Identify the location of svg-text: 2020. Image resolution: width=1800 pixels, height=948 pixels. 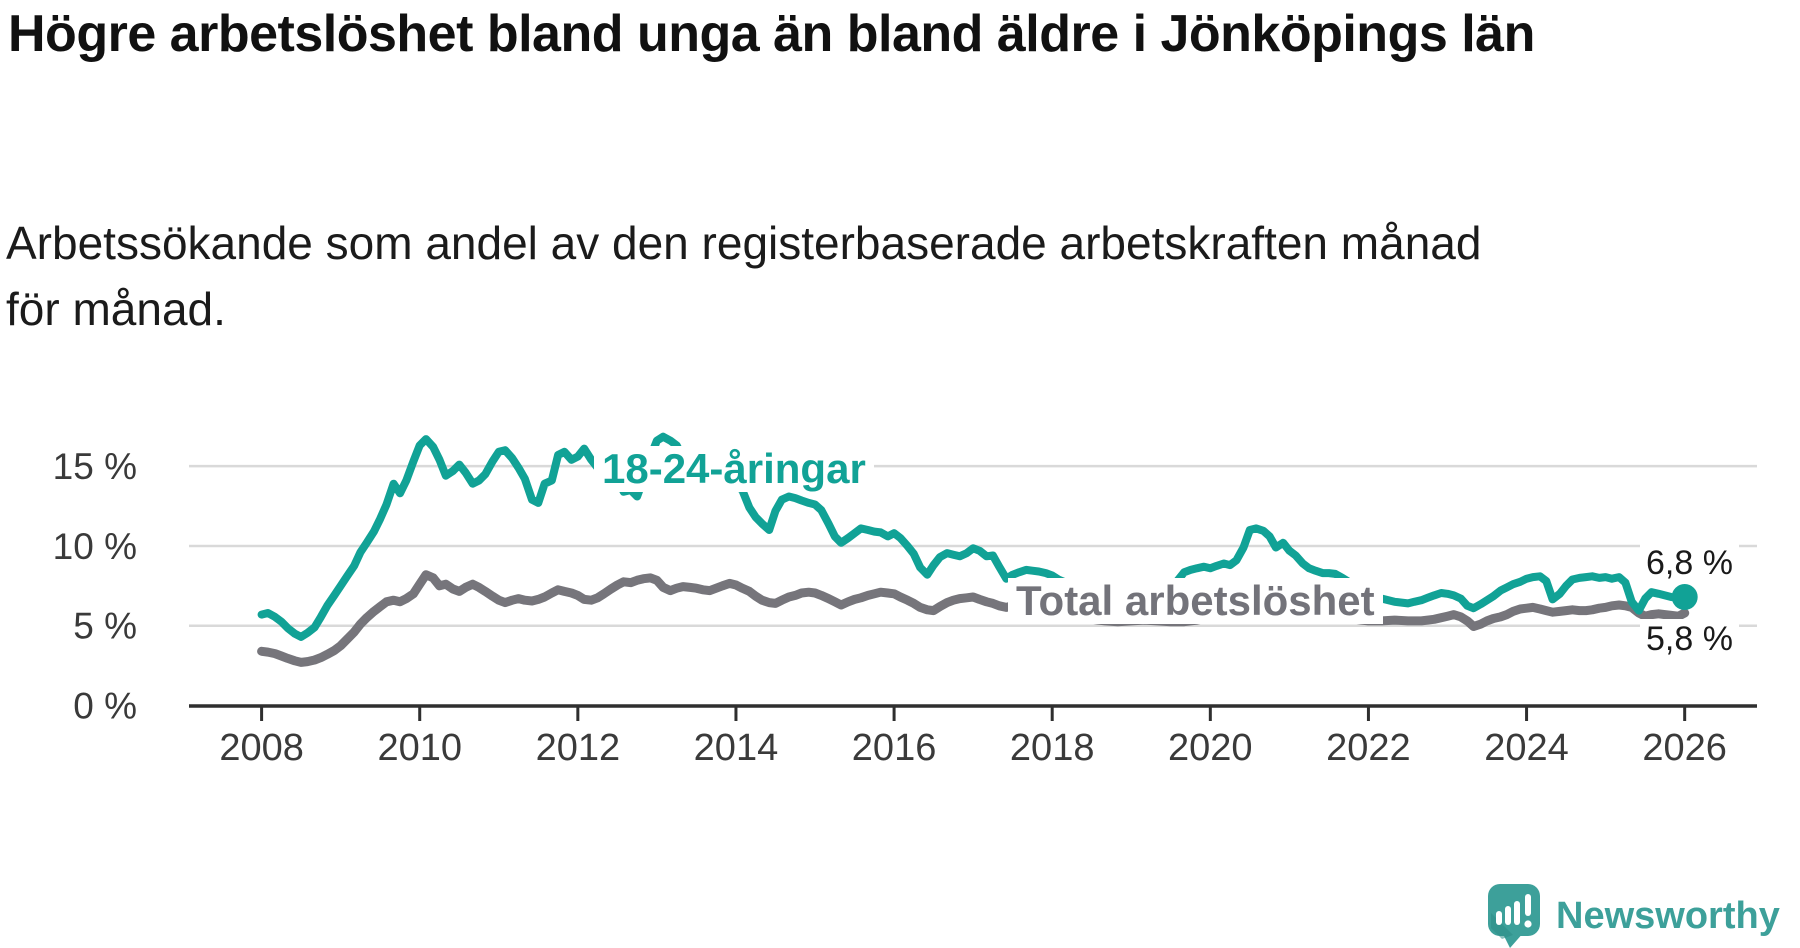
(1210, 748).